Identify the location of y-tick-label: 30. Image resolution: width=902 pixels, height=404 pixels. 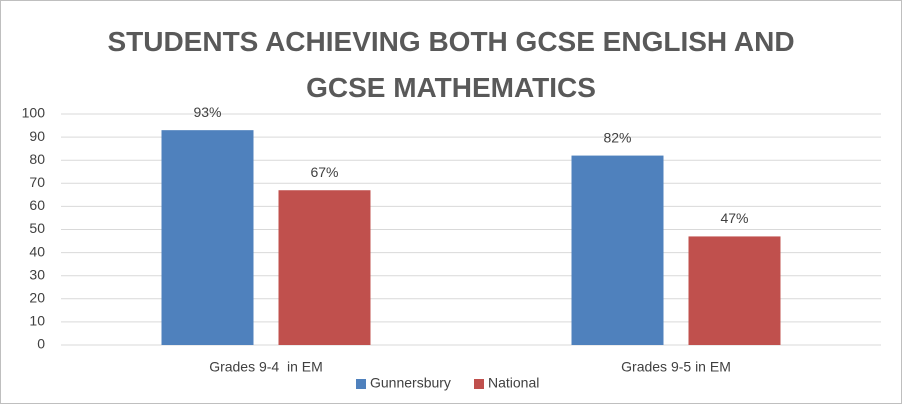
(37, 274).